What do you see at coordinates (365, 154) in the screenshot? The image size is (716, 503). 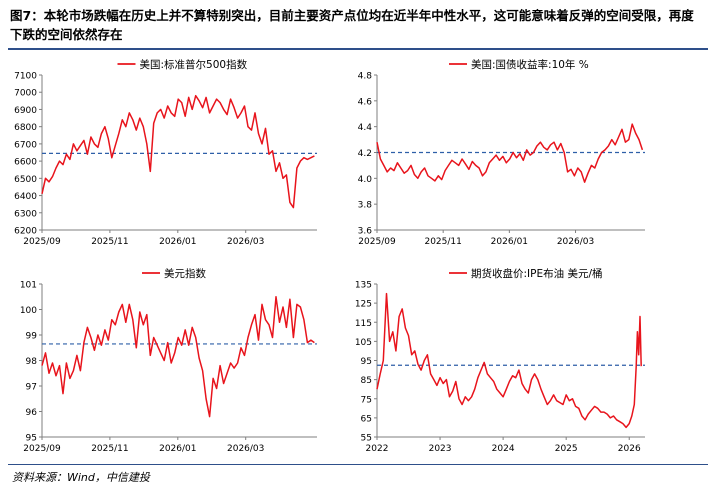 I see `y-tick-label: 4.2` at bounding box center [365, 154].